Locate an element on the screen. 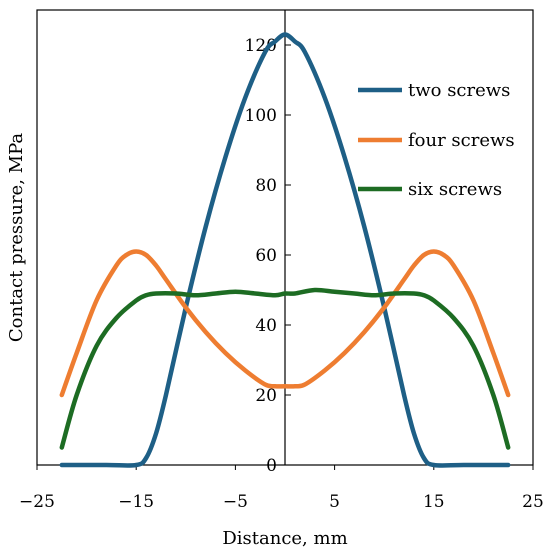 This screenshot has width=550, height=556. x-tick-label: 25 is located at coordinates (533, 502).